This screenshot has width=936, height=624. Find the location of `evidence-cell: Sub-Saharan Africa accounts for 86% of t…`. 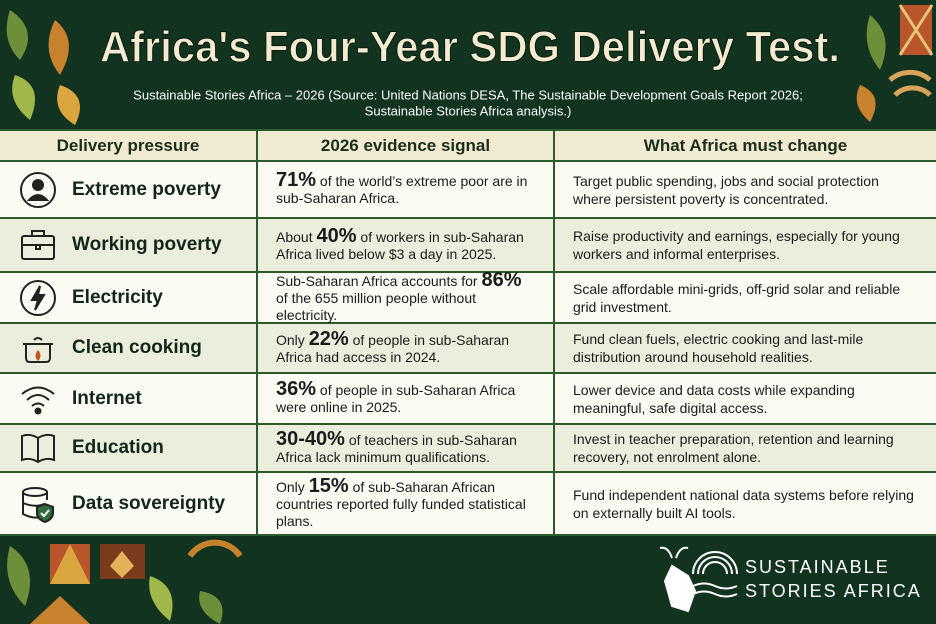

evidence-cell: Sub-Saharan Africa accounts for 86% of t… is located at coordinates (406, 296).